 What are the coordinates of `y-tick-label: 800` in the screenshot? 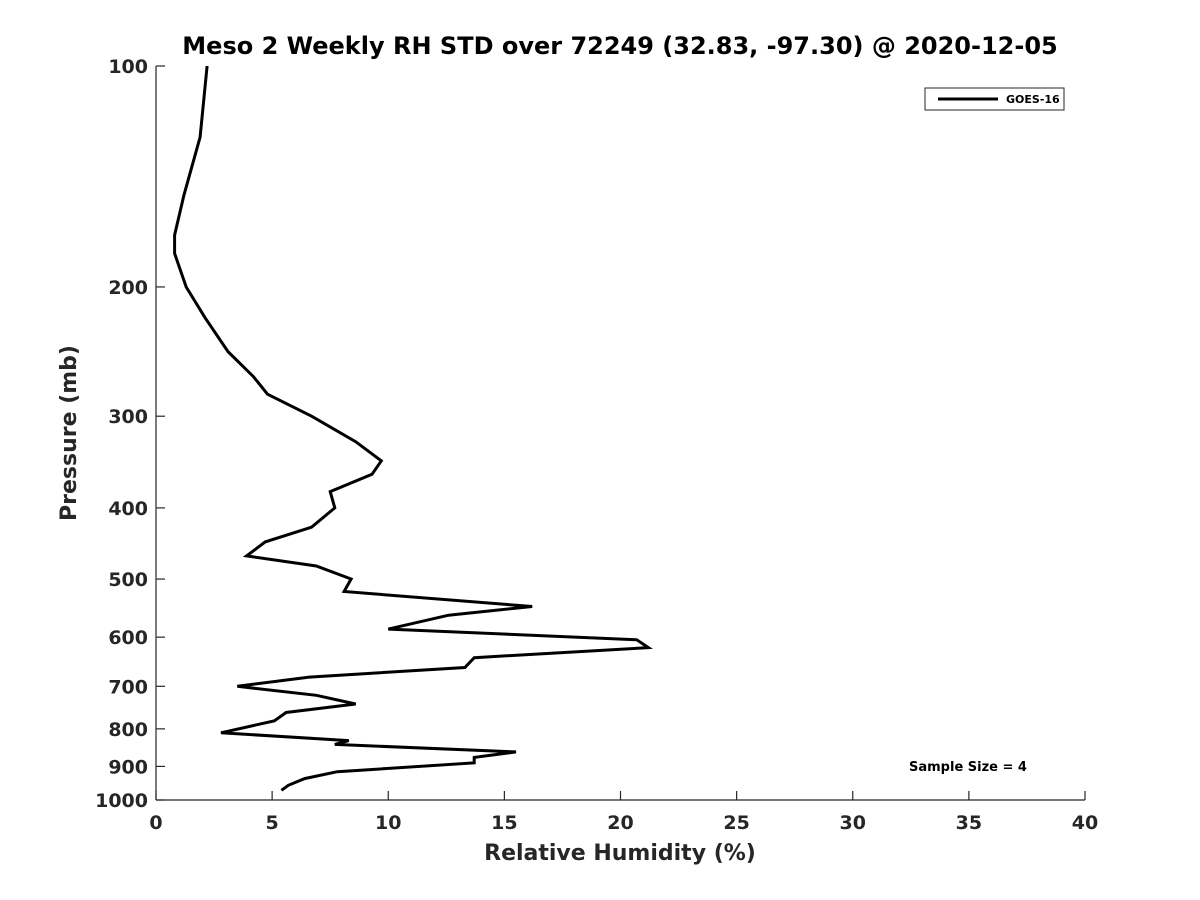 It's located at (128, 730).